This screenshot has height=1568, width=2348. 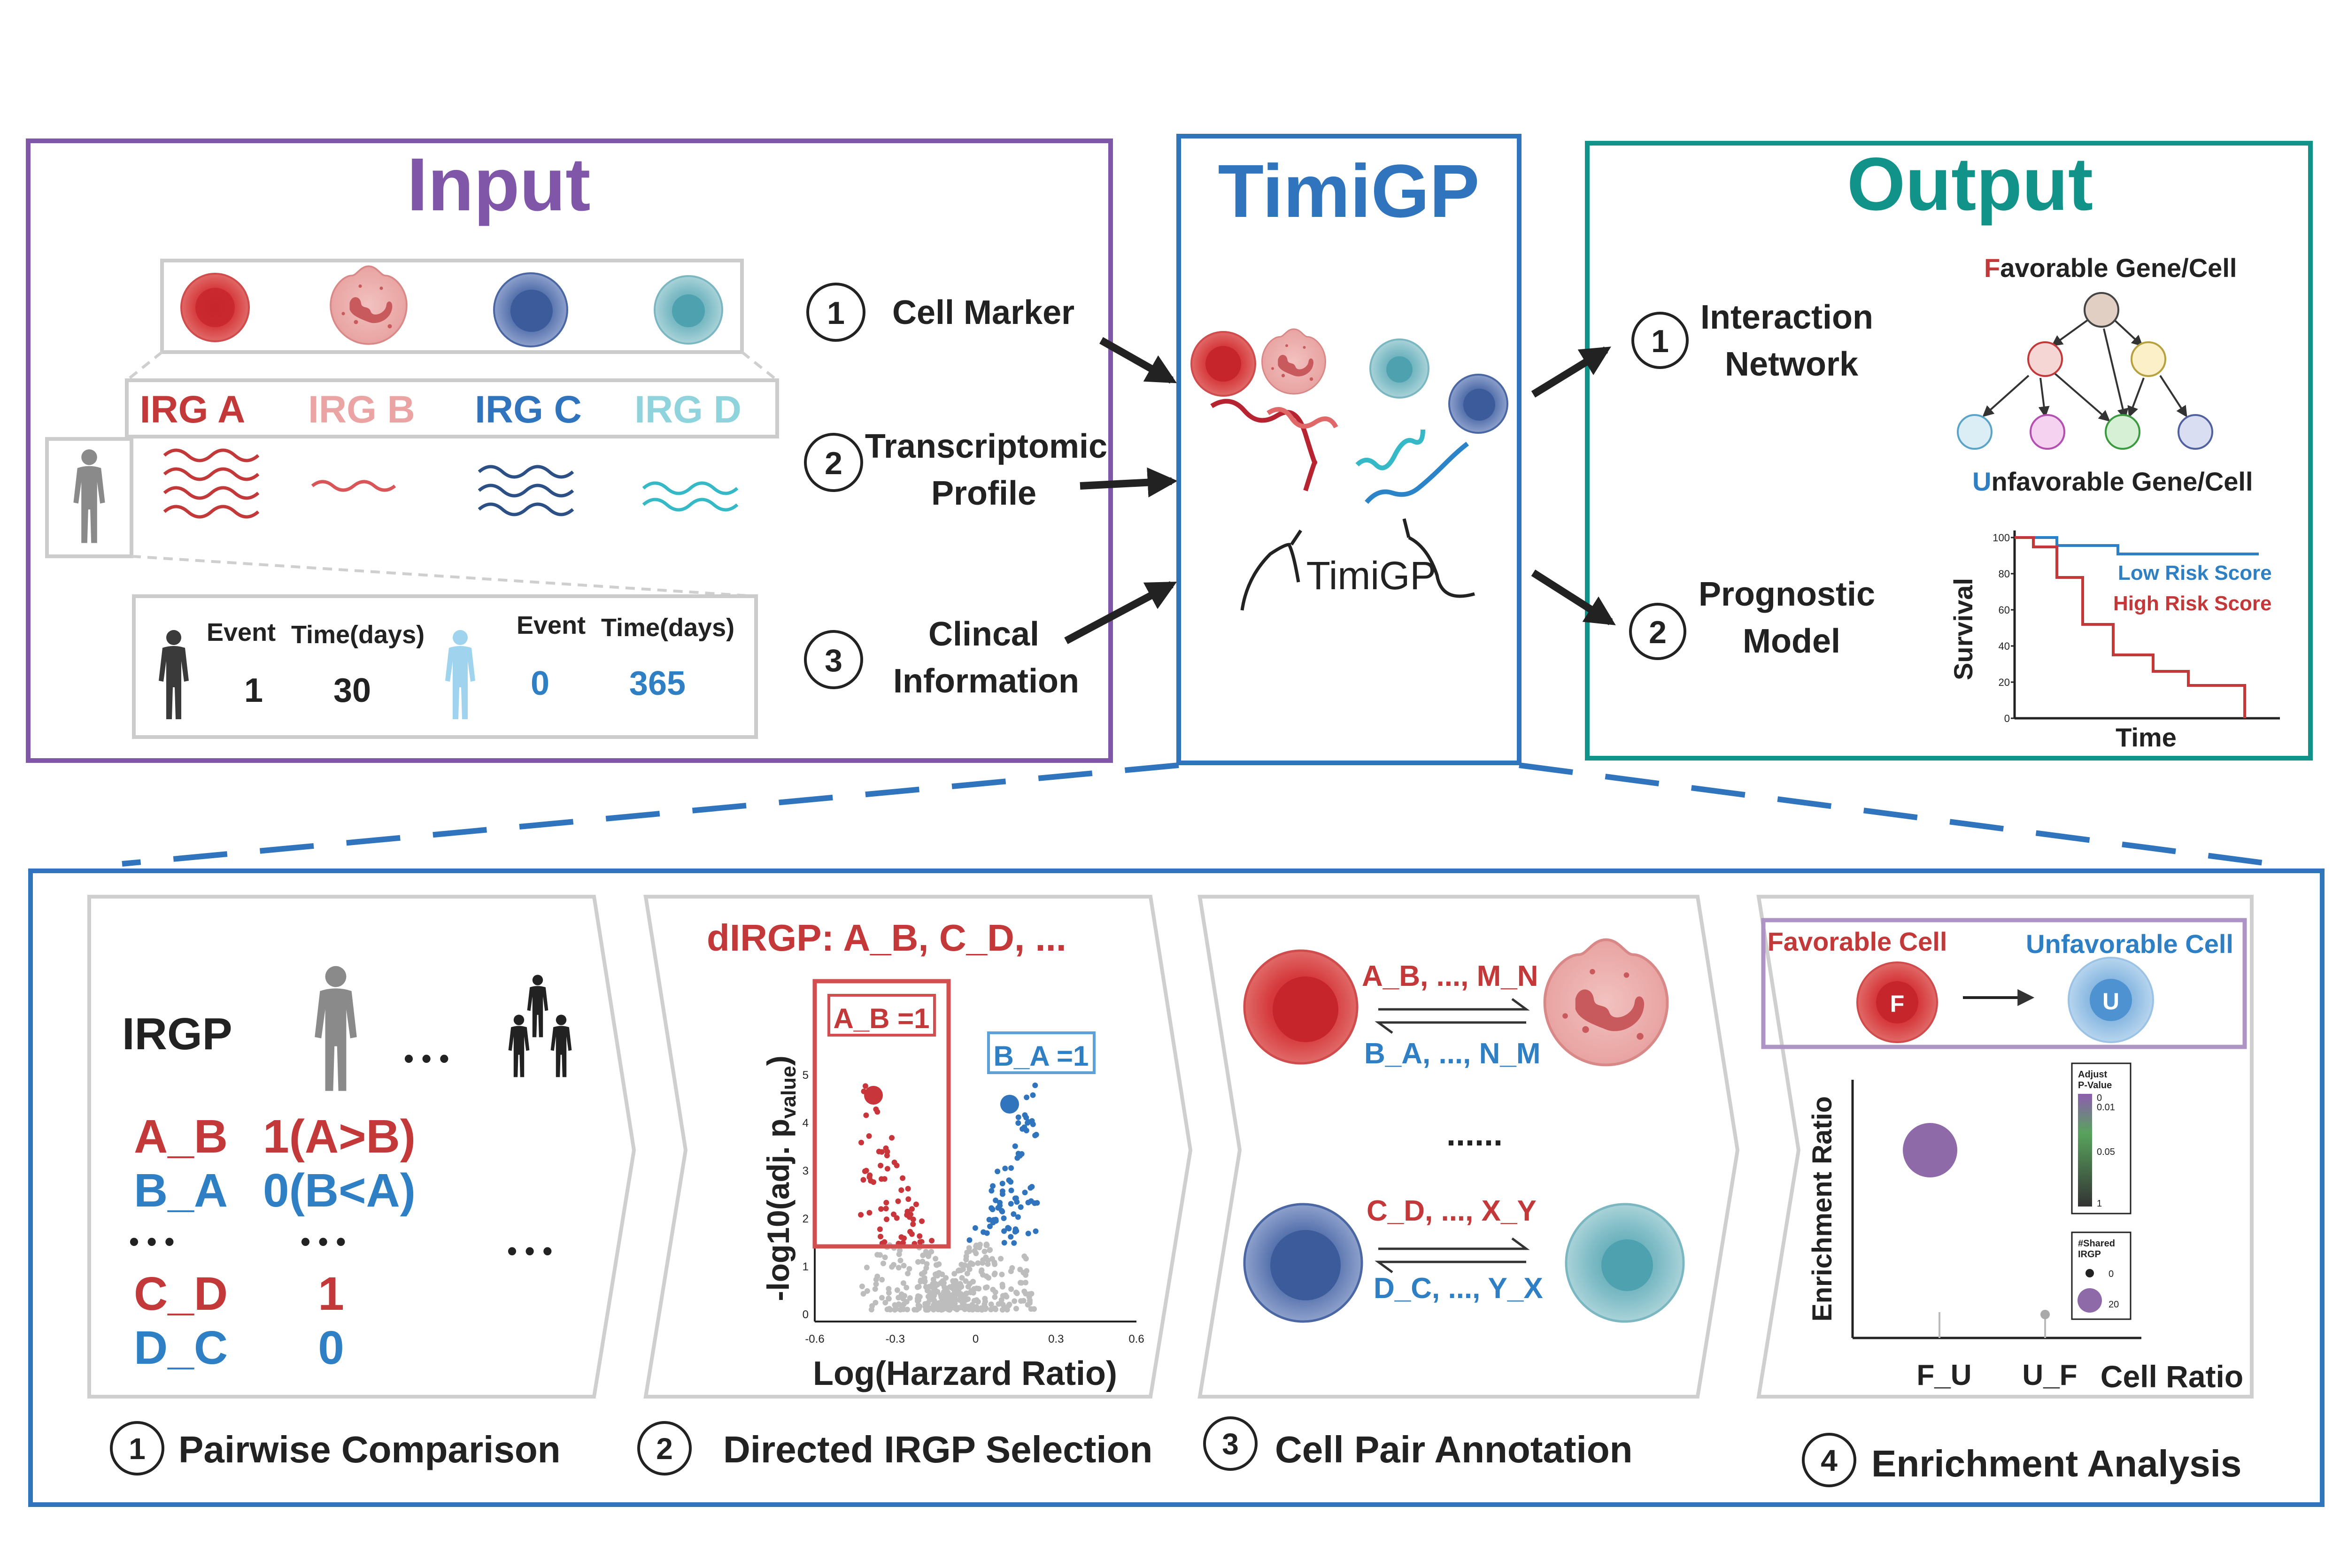 I want to click on pair-row-0: A_B, so click(x=181, y=1136).